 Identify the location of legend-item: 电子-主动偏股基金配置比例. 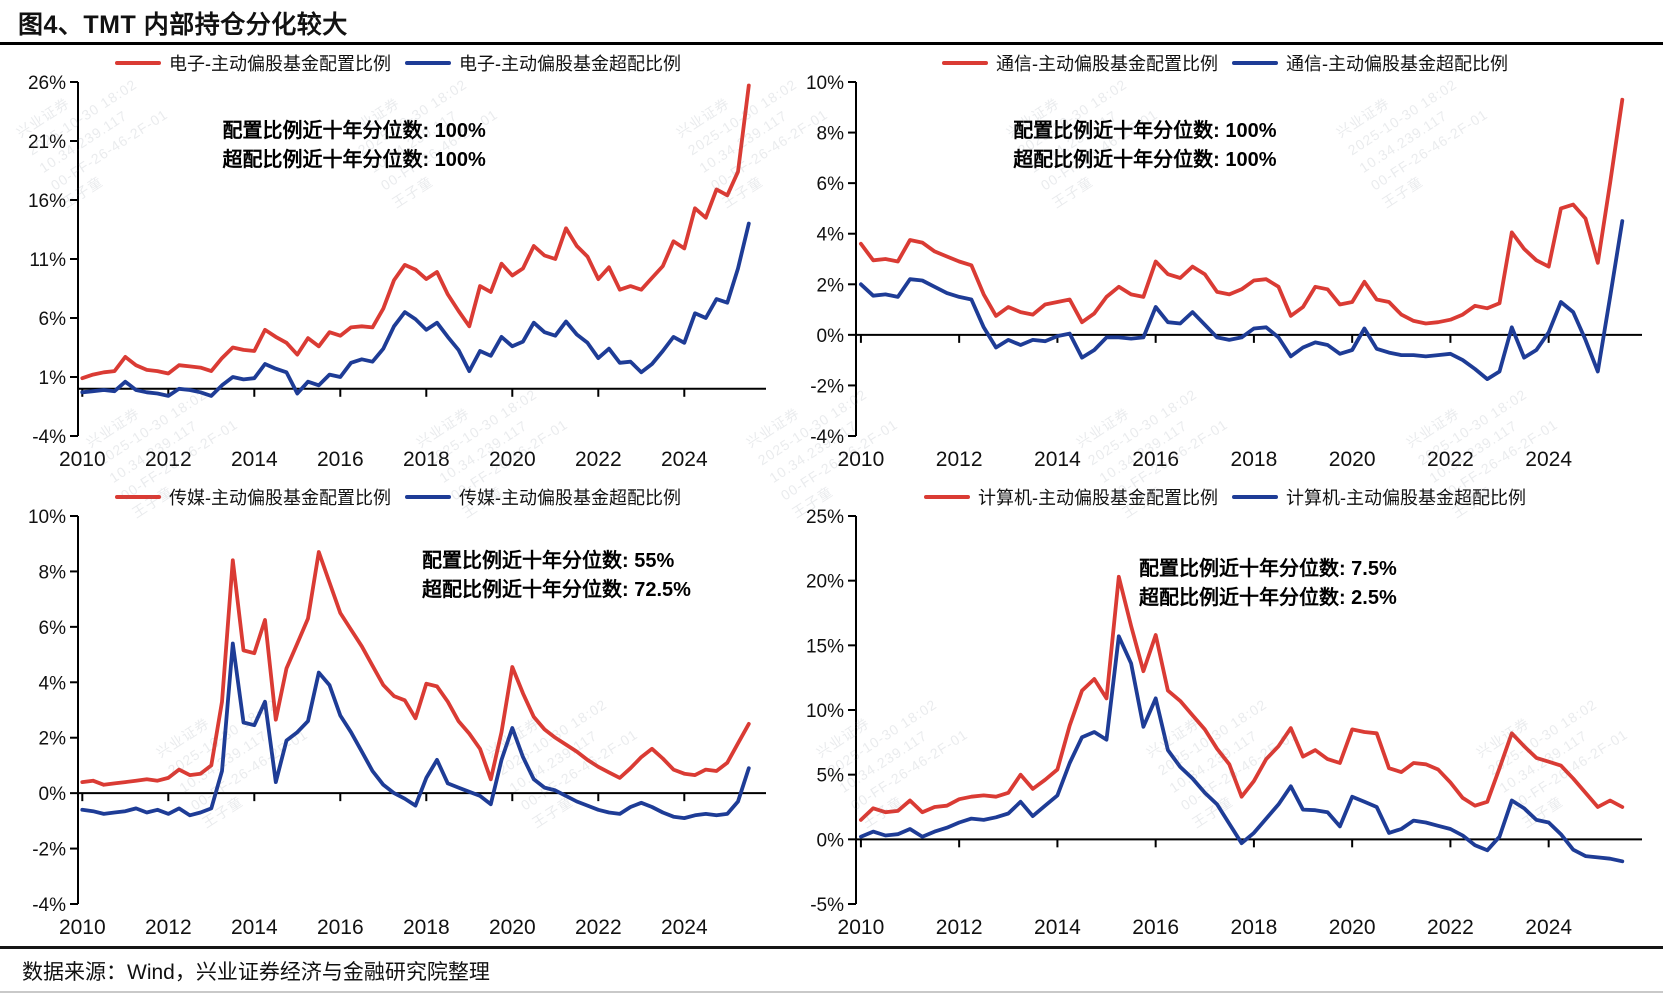
(253, 63).